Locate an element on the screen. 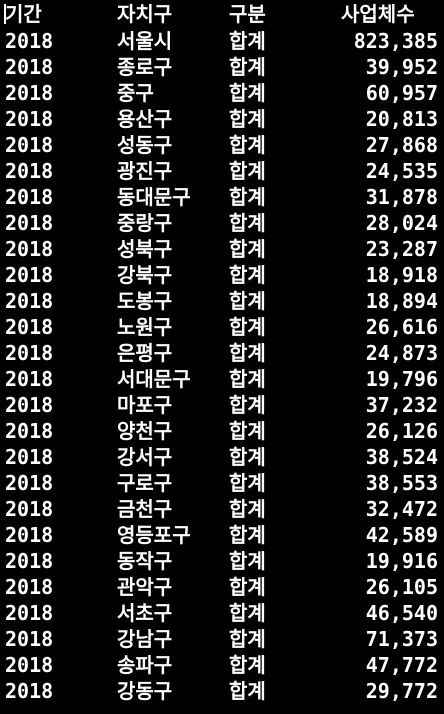 The image size is (444, 714). header-category: 구분 is located at coordinates (247, 14).